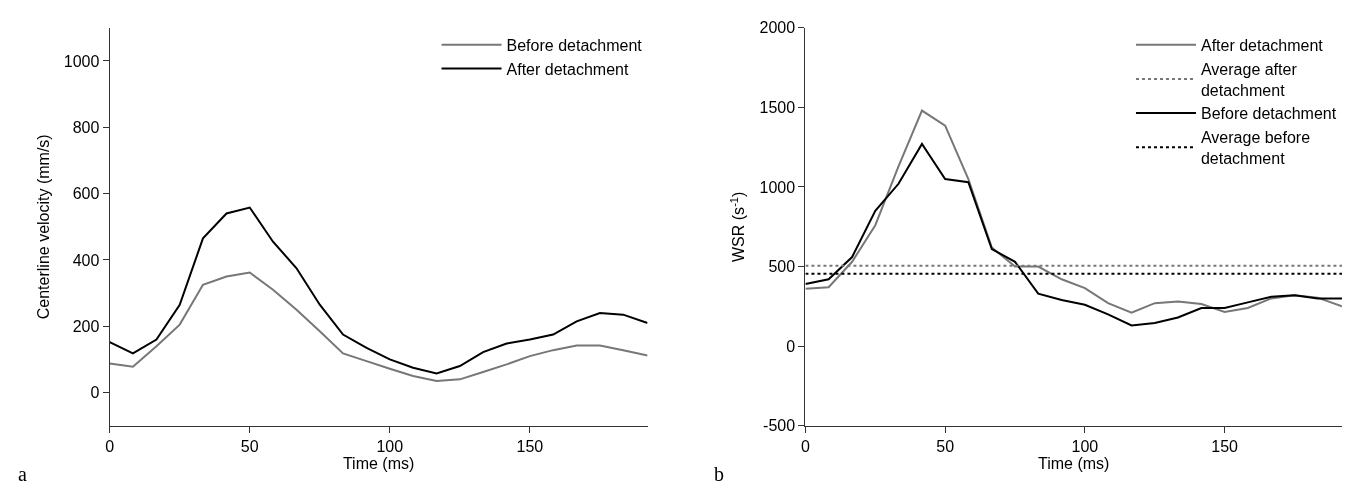 The width and height of the screenshot is (1358, 504). What do you see at coordinates (719, 474) in the screenshot?
I see `text: b` at bounding box center [719, 474].